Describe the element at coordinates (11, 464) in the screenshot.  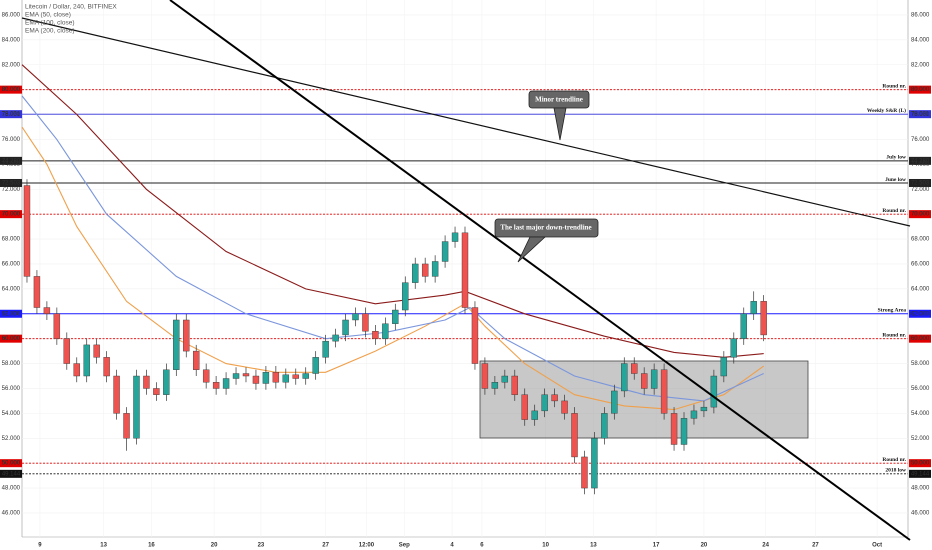
I see `y-tick-label: 50.000` at that location.